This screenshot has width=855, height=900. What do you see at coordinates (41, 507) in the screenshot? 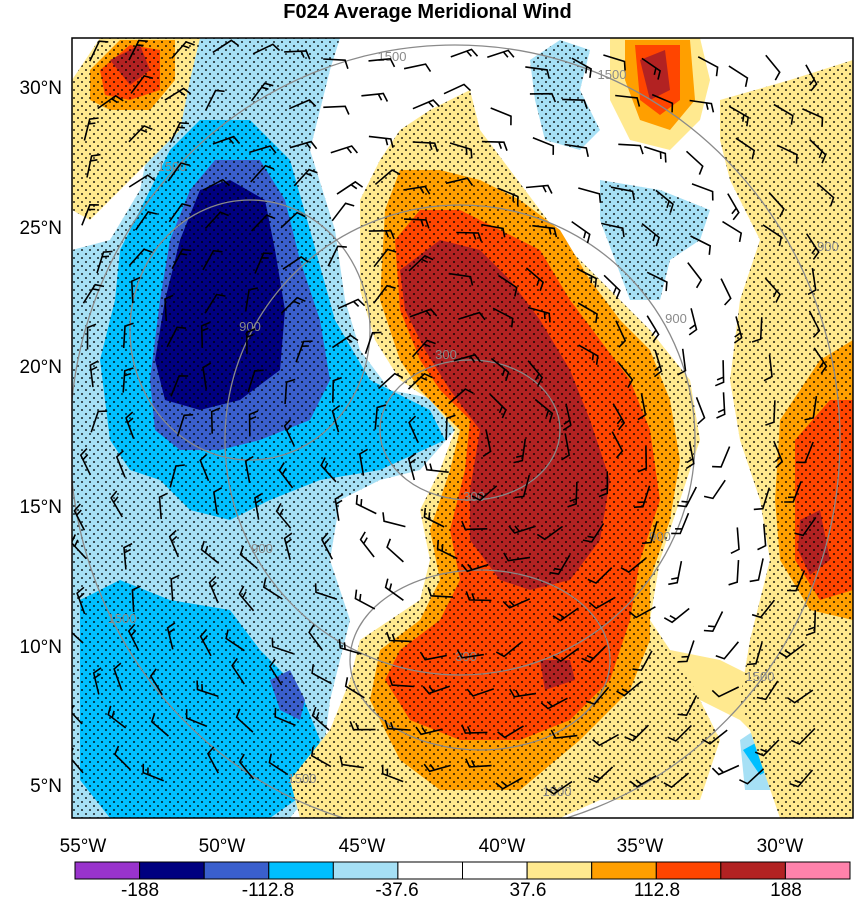
I see `lat-label: 15°N` at bounding box center [41, 507].